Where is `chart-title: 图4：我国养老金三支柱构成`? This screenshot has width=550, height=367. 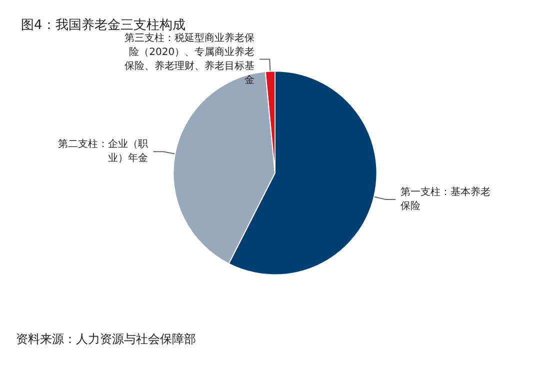 chart-title: 图4：我国养老金三支柱构成 is located at coordinates (103, 25).